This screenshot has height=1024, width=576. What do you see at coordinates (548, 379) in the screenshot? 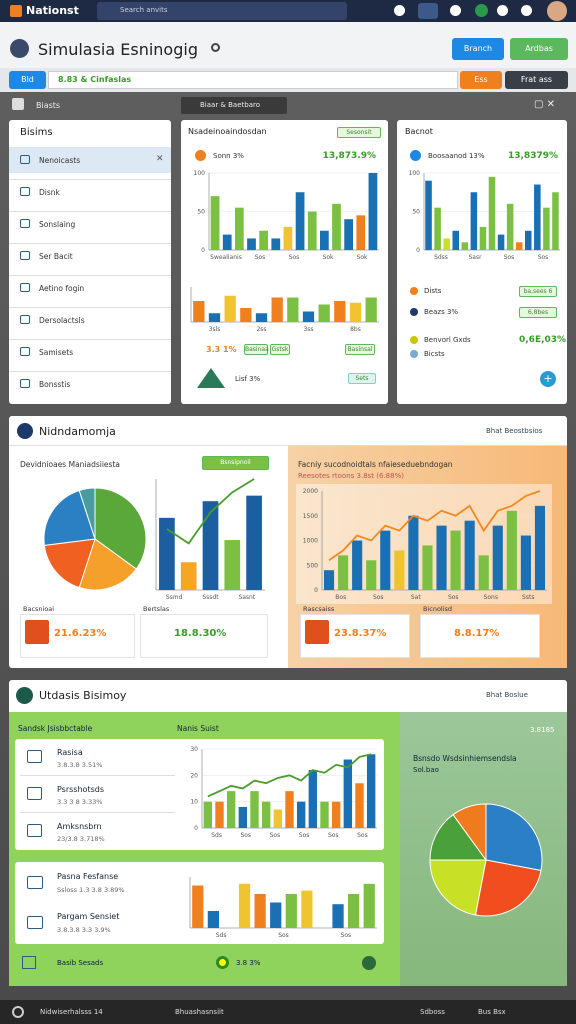
I see `add-button: +` at bounding box center [548, 379].